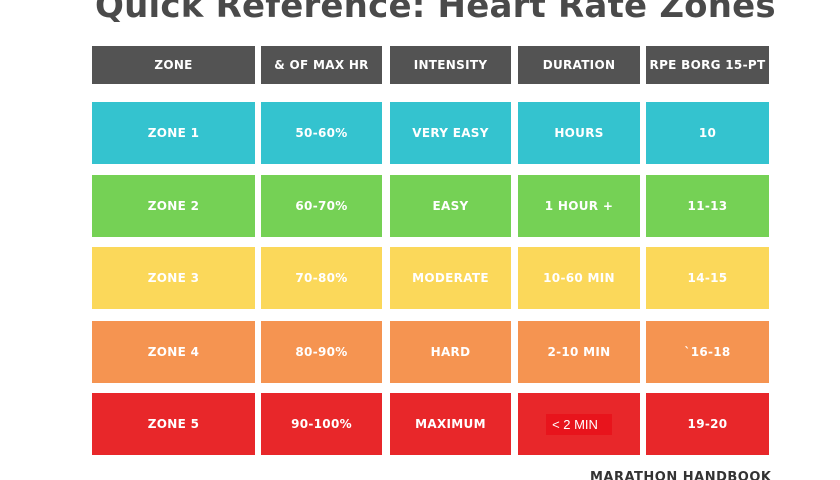 The image size is (840, 480). I want to click on zone-2-intensity-cell: EASY, so click(450, 206).